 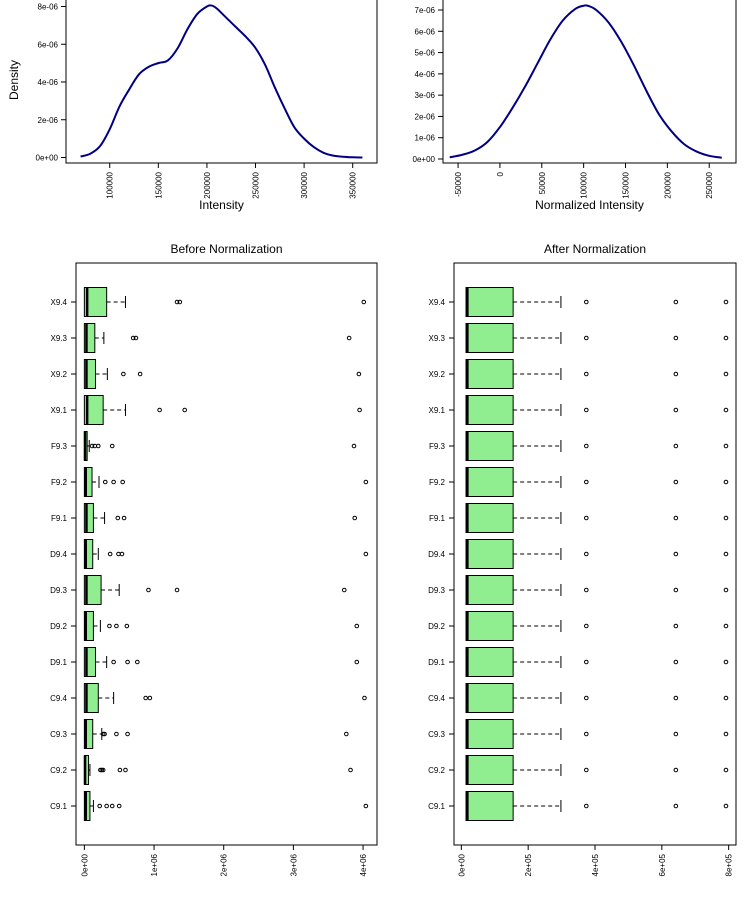 I want to click on x-tick-label: 4e+06, so click(x=363, y=864).